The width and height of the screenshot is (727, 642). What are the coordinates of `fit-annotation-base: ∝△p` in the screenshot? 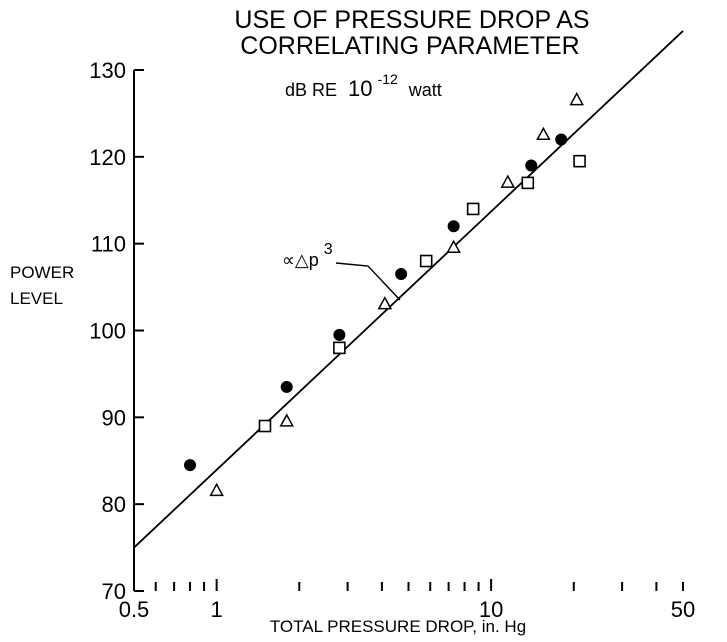 It's located at (300, 260).